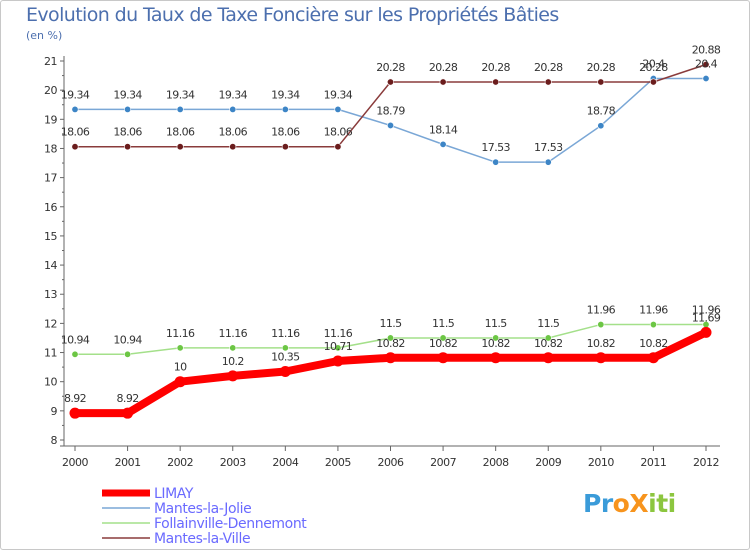 The width and height of the screenshot is (750, 550). What do you see at coordinates (495, 147) in the screenshot?
I see `data-label-mantes-la-jolie: 17.53` at bounding box center [495, 147].